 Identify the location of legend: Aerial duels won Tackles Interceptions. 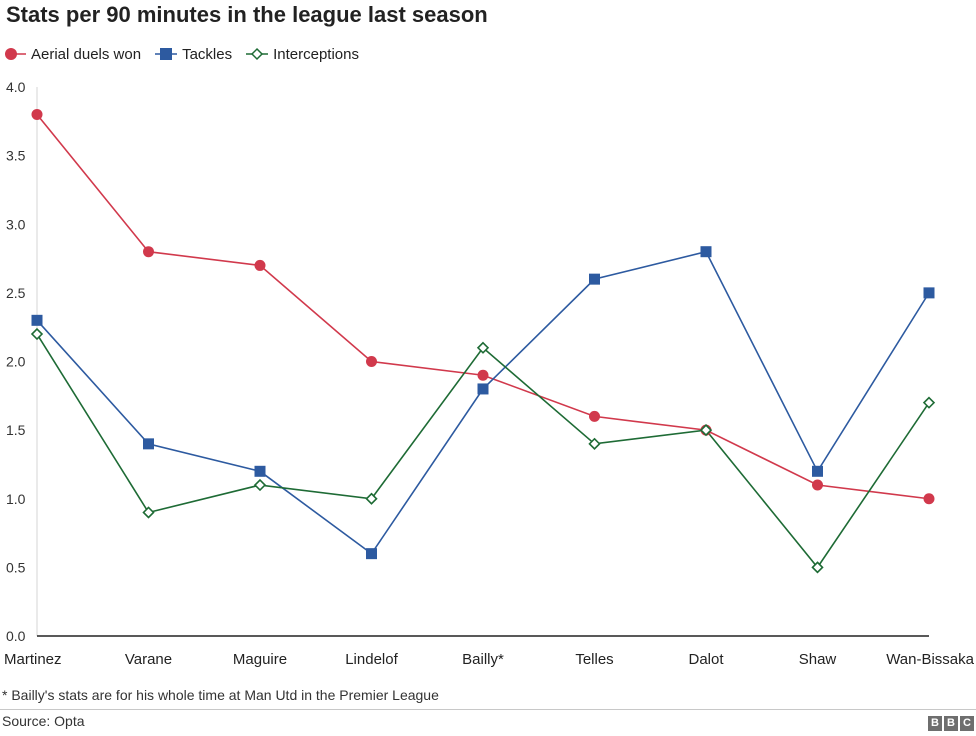
(188, 54).